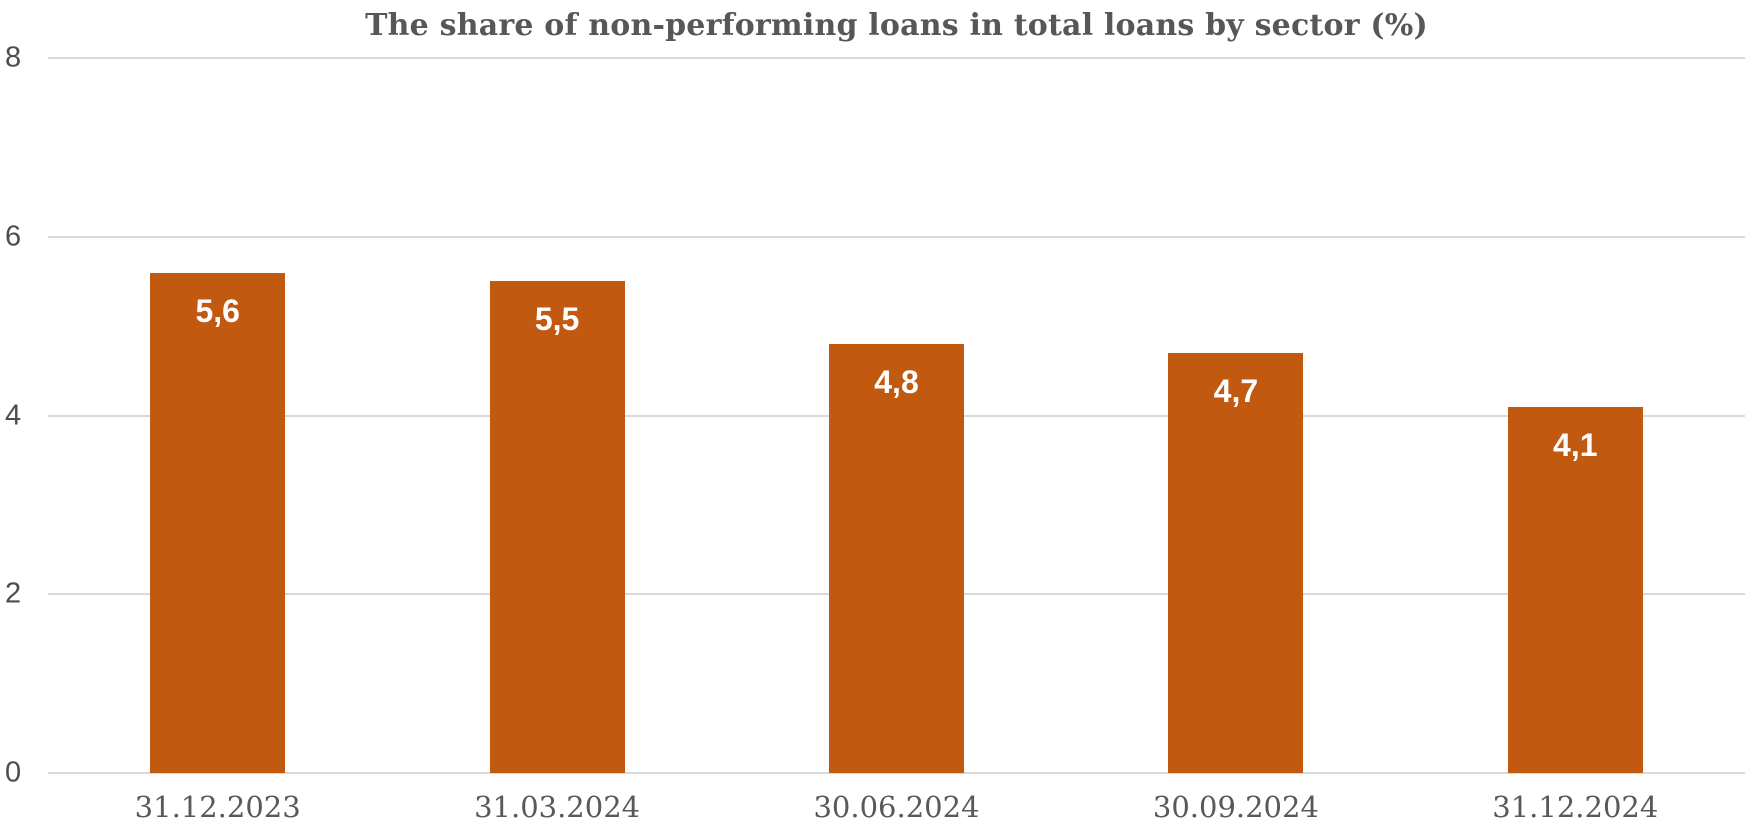  Describe the element at coordinates (1235, 807) in the screenshot. I see `x-axis-tick-label: 30.09.2024` at that location.